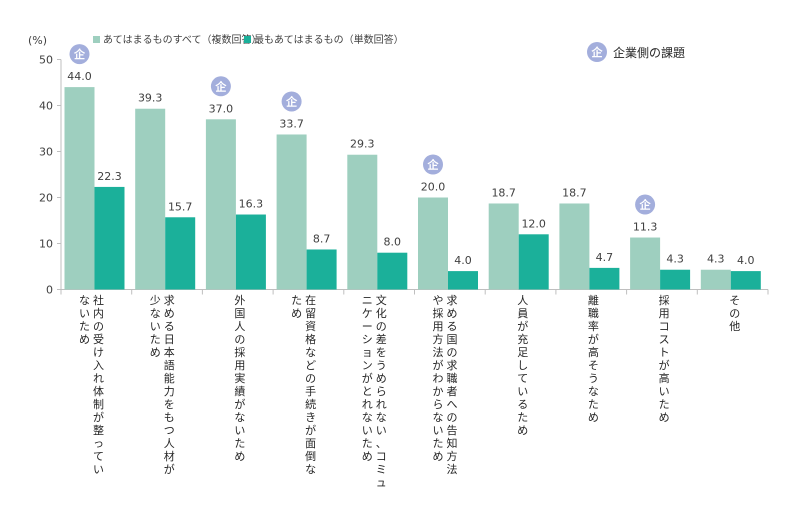 Image resolution: width=800 pixels, height=506 pixels. I want to click on y-axis-label: (%), so click(37, 40).